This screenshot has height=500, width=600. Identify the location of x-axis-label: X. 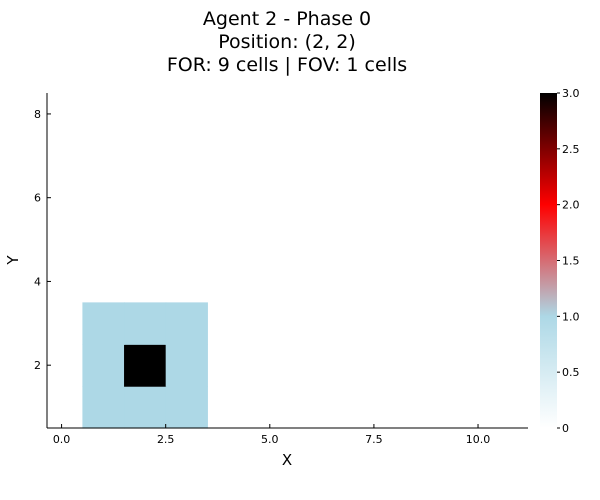
(287, 460).